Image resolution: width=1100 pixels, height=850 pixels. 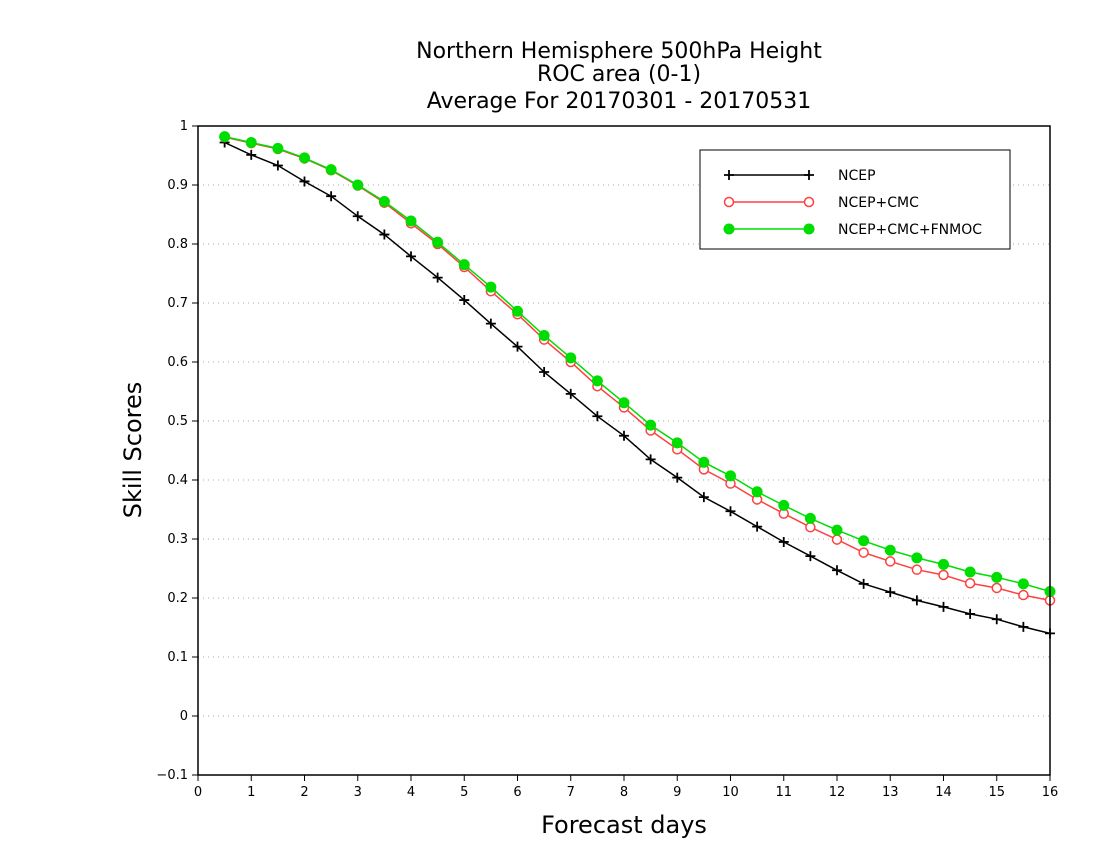 I want to click on y-tick-label: 0.5, so click(x=177, y=421).